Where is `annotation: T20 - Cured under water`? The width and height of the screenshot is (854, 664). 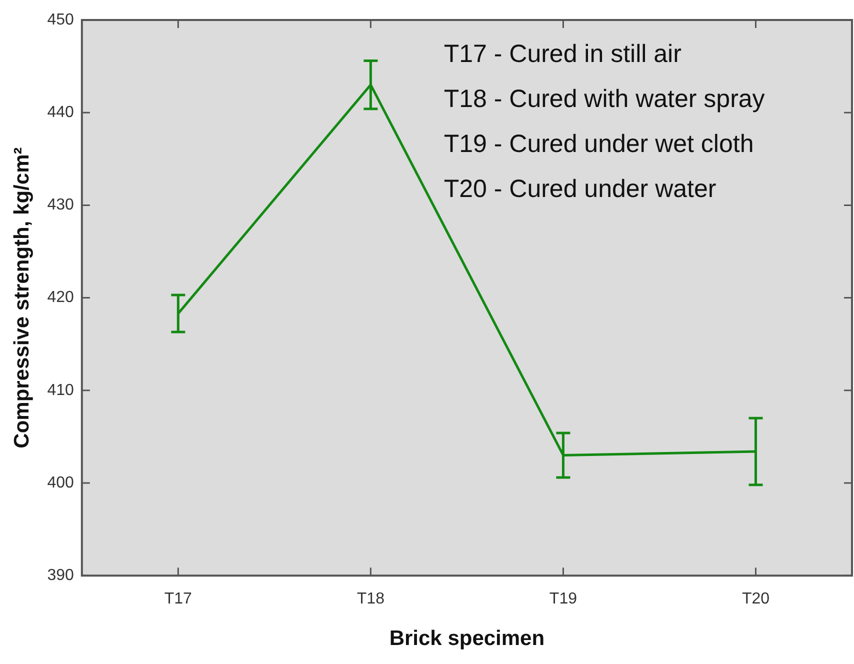 annotation: T20 - Cured under water is located at coordinates (580, 188).